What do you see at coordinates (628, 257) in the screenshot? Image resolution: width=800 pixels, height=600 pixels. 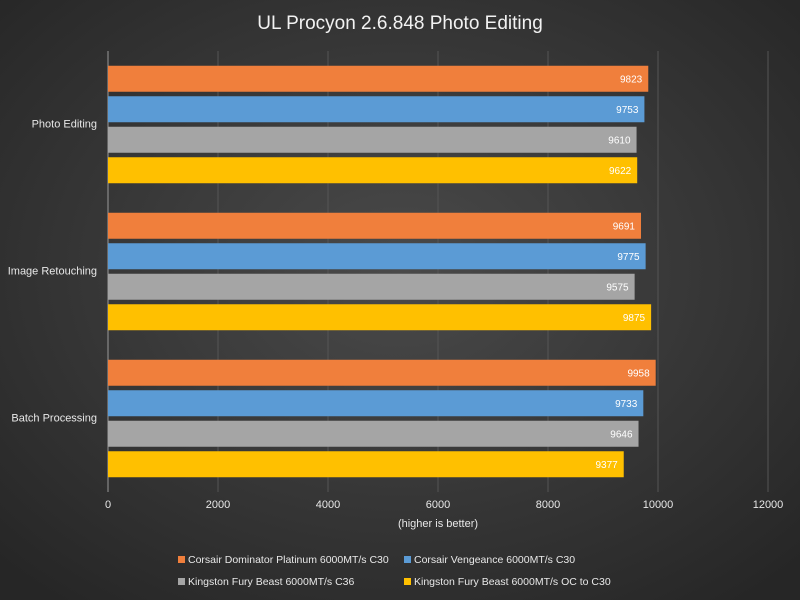 I see `value-label: 9775` at bounding box center [628, 257].